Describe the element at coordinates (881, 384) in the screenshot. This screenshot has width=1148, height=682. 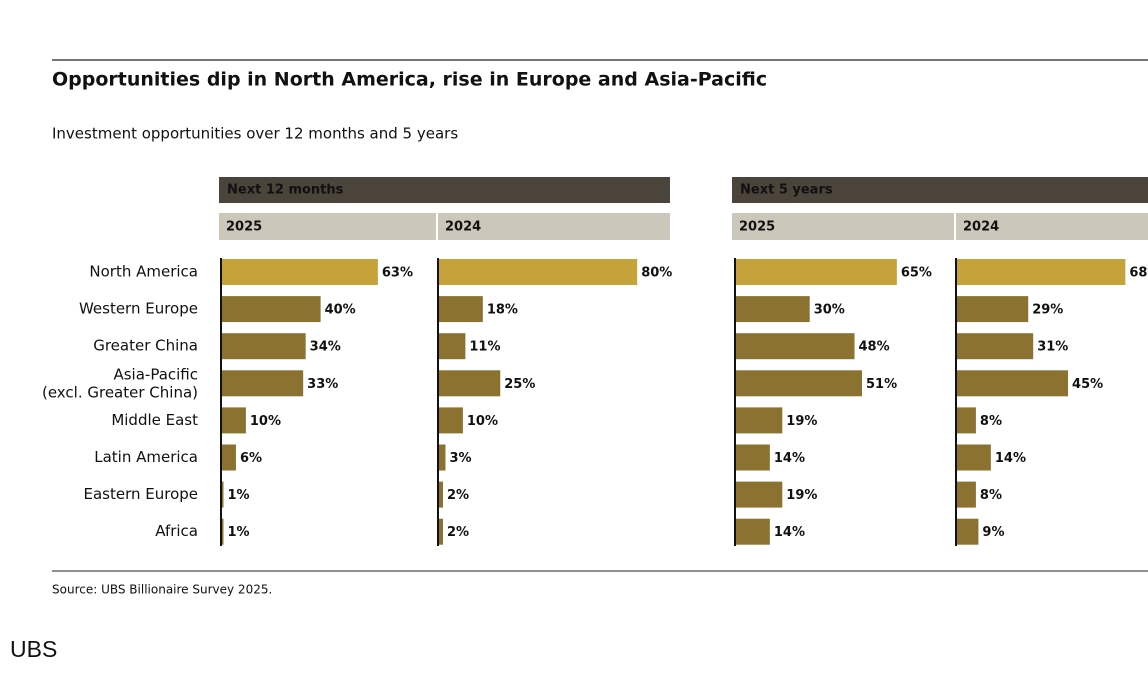
I see `value-label: 51%` at that location.